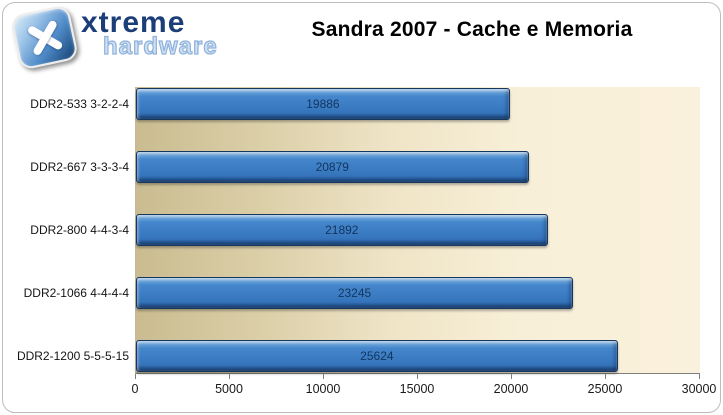  Describe the element at coordinates (323, 389) in the screenshot. I see `x-axis-tick-label: 10000` at that location.